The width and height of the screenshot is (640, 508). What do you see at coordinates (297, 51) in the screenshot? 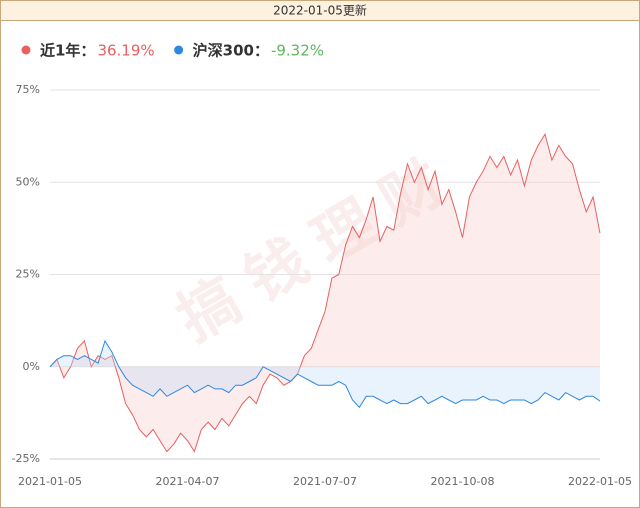
I see `legend-value: -9.32%` at bounding box center [297, 51].